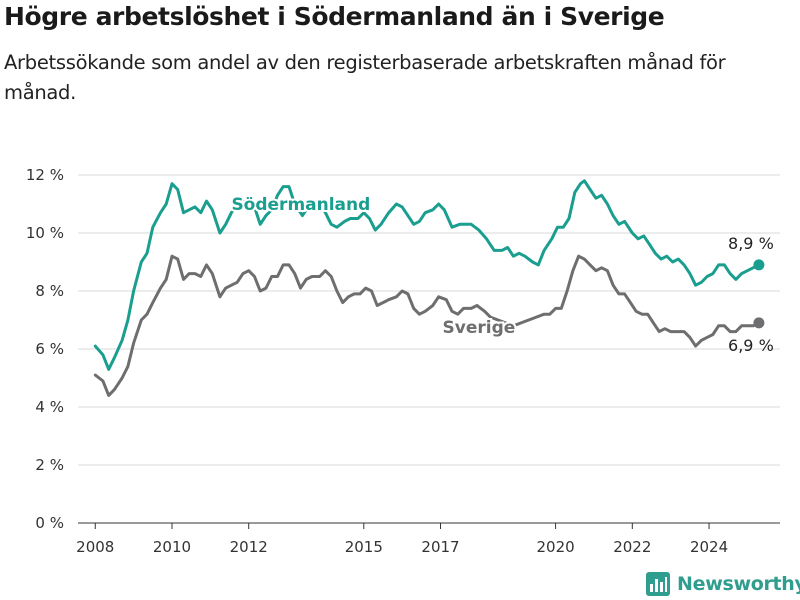 This screenshot has width=800, height=600. I want to click on y-tick-label: 2 %, so click(49, 465).